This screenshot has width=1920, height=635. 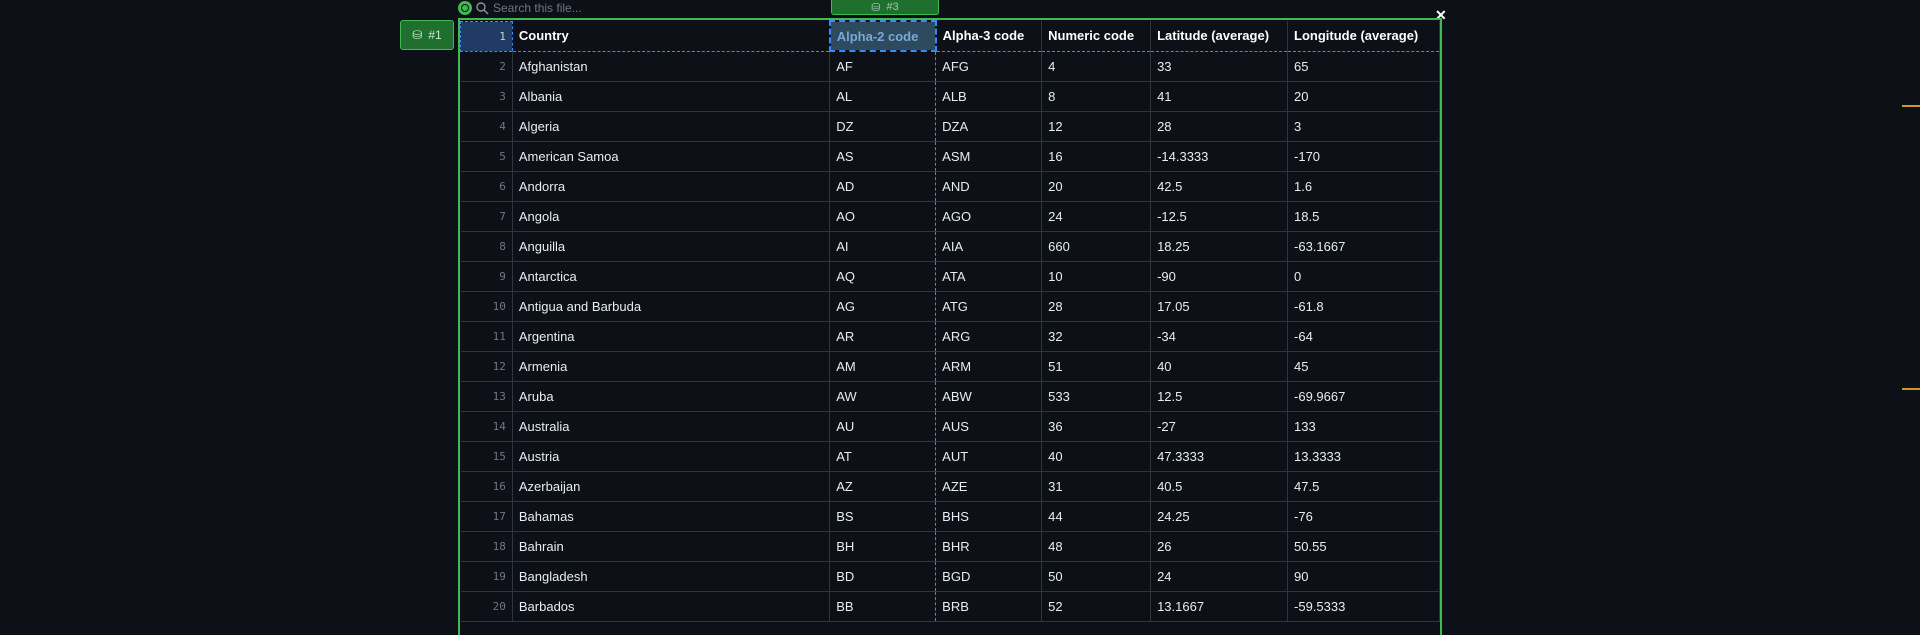 What do you see at coordinates (1363, 486) in the screenshot?
I see `table-cell: 47.5` at bounding box center [1363, 486].